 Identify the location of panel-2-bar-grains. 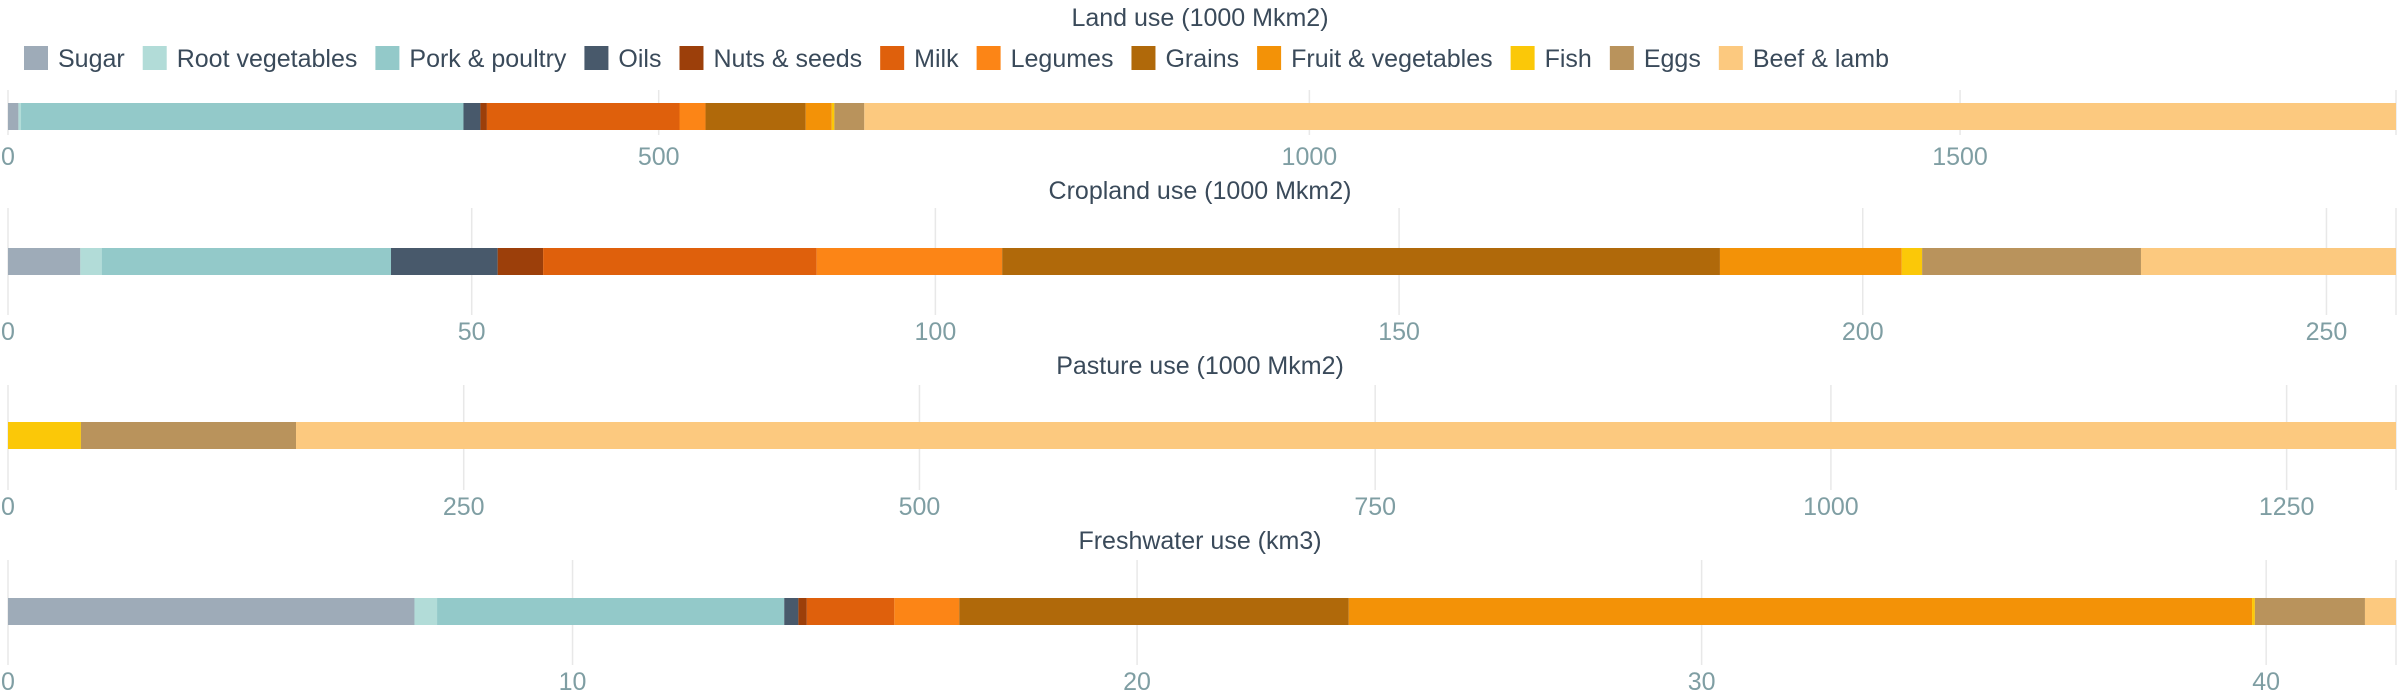
(1361, 261).